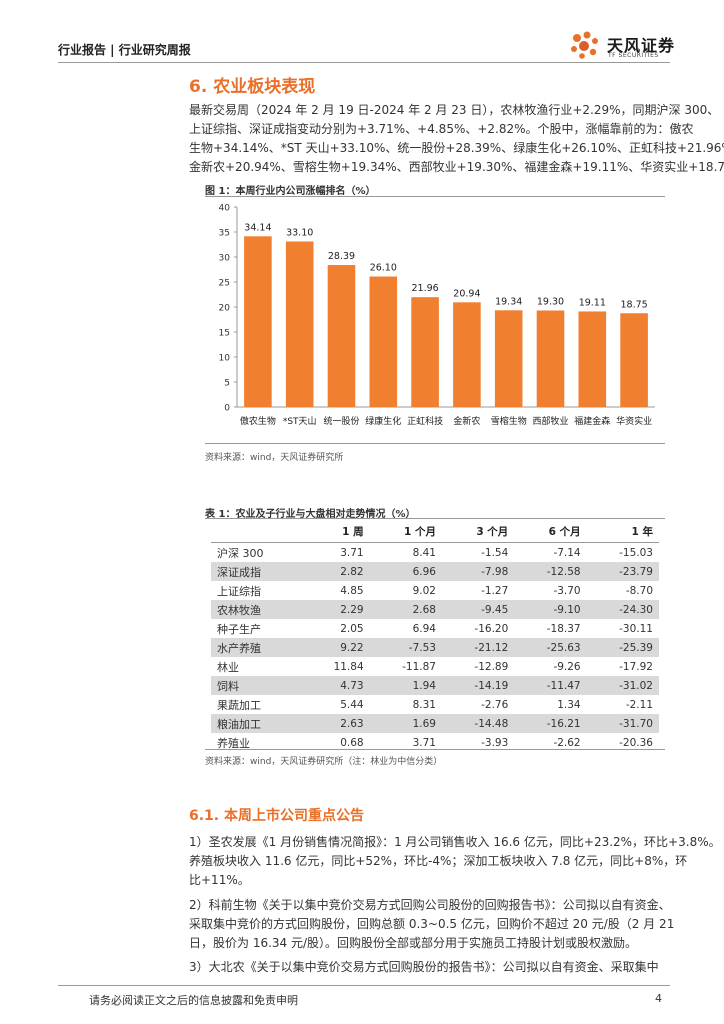 Image resolution: width=724 pixels, height=1024 pixels. What do you see at coordinates (424, 590) in the screenshot?
I see `value-cell: 9.02` at bounding box center [424, 590].